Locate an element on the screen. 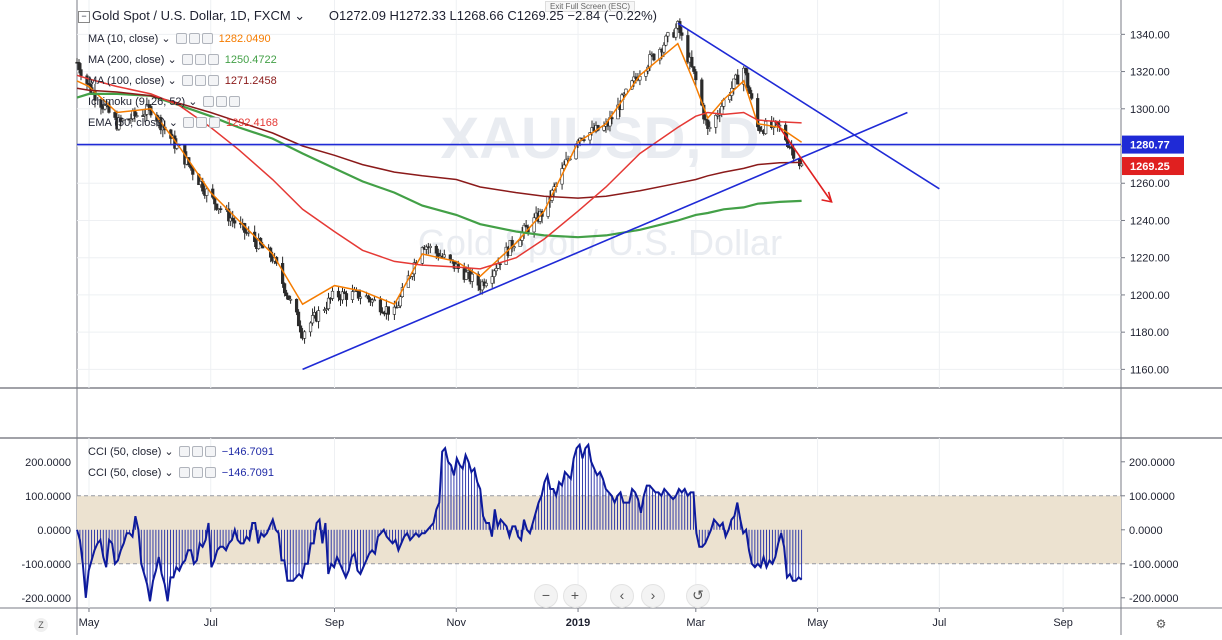  x-tick-label: Sep is located at coordinates (335, 623).